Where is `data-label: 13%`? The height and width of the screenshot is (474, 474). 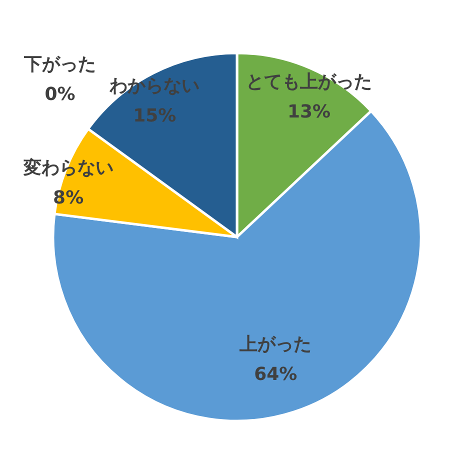
data-label: 13% is located at coordinates (309, 111).